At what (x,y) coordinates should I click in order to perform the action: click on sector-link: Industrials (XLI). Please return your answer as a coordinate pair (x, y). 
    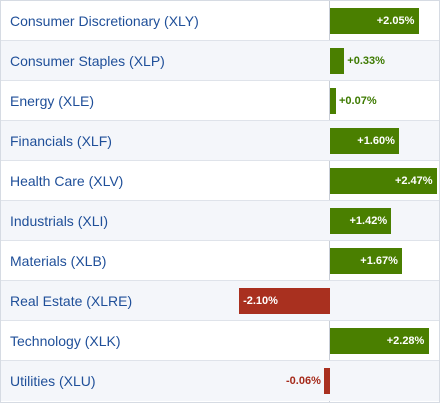
    Looking at the image, I should click on (59, 221).